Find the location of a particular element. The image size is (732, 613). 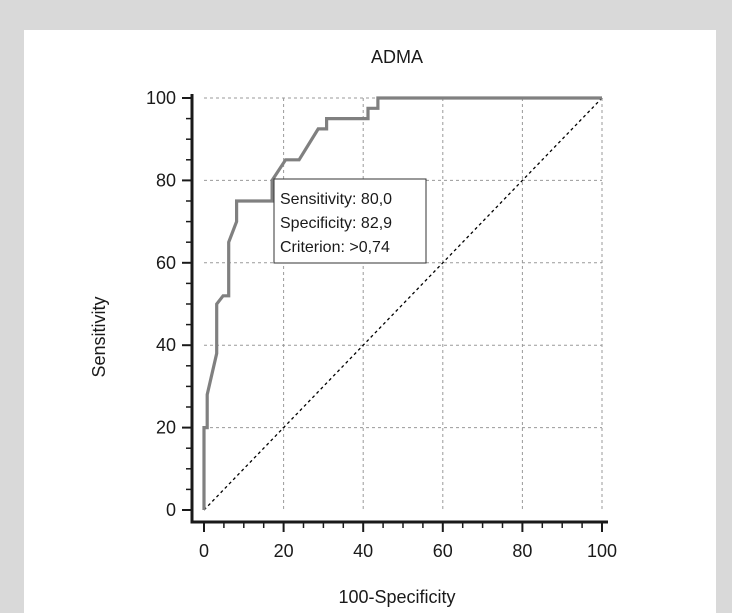

annotation-line-sensitivity: Sensitivity: 80,0 is located at coordinates (336, 199).